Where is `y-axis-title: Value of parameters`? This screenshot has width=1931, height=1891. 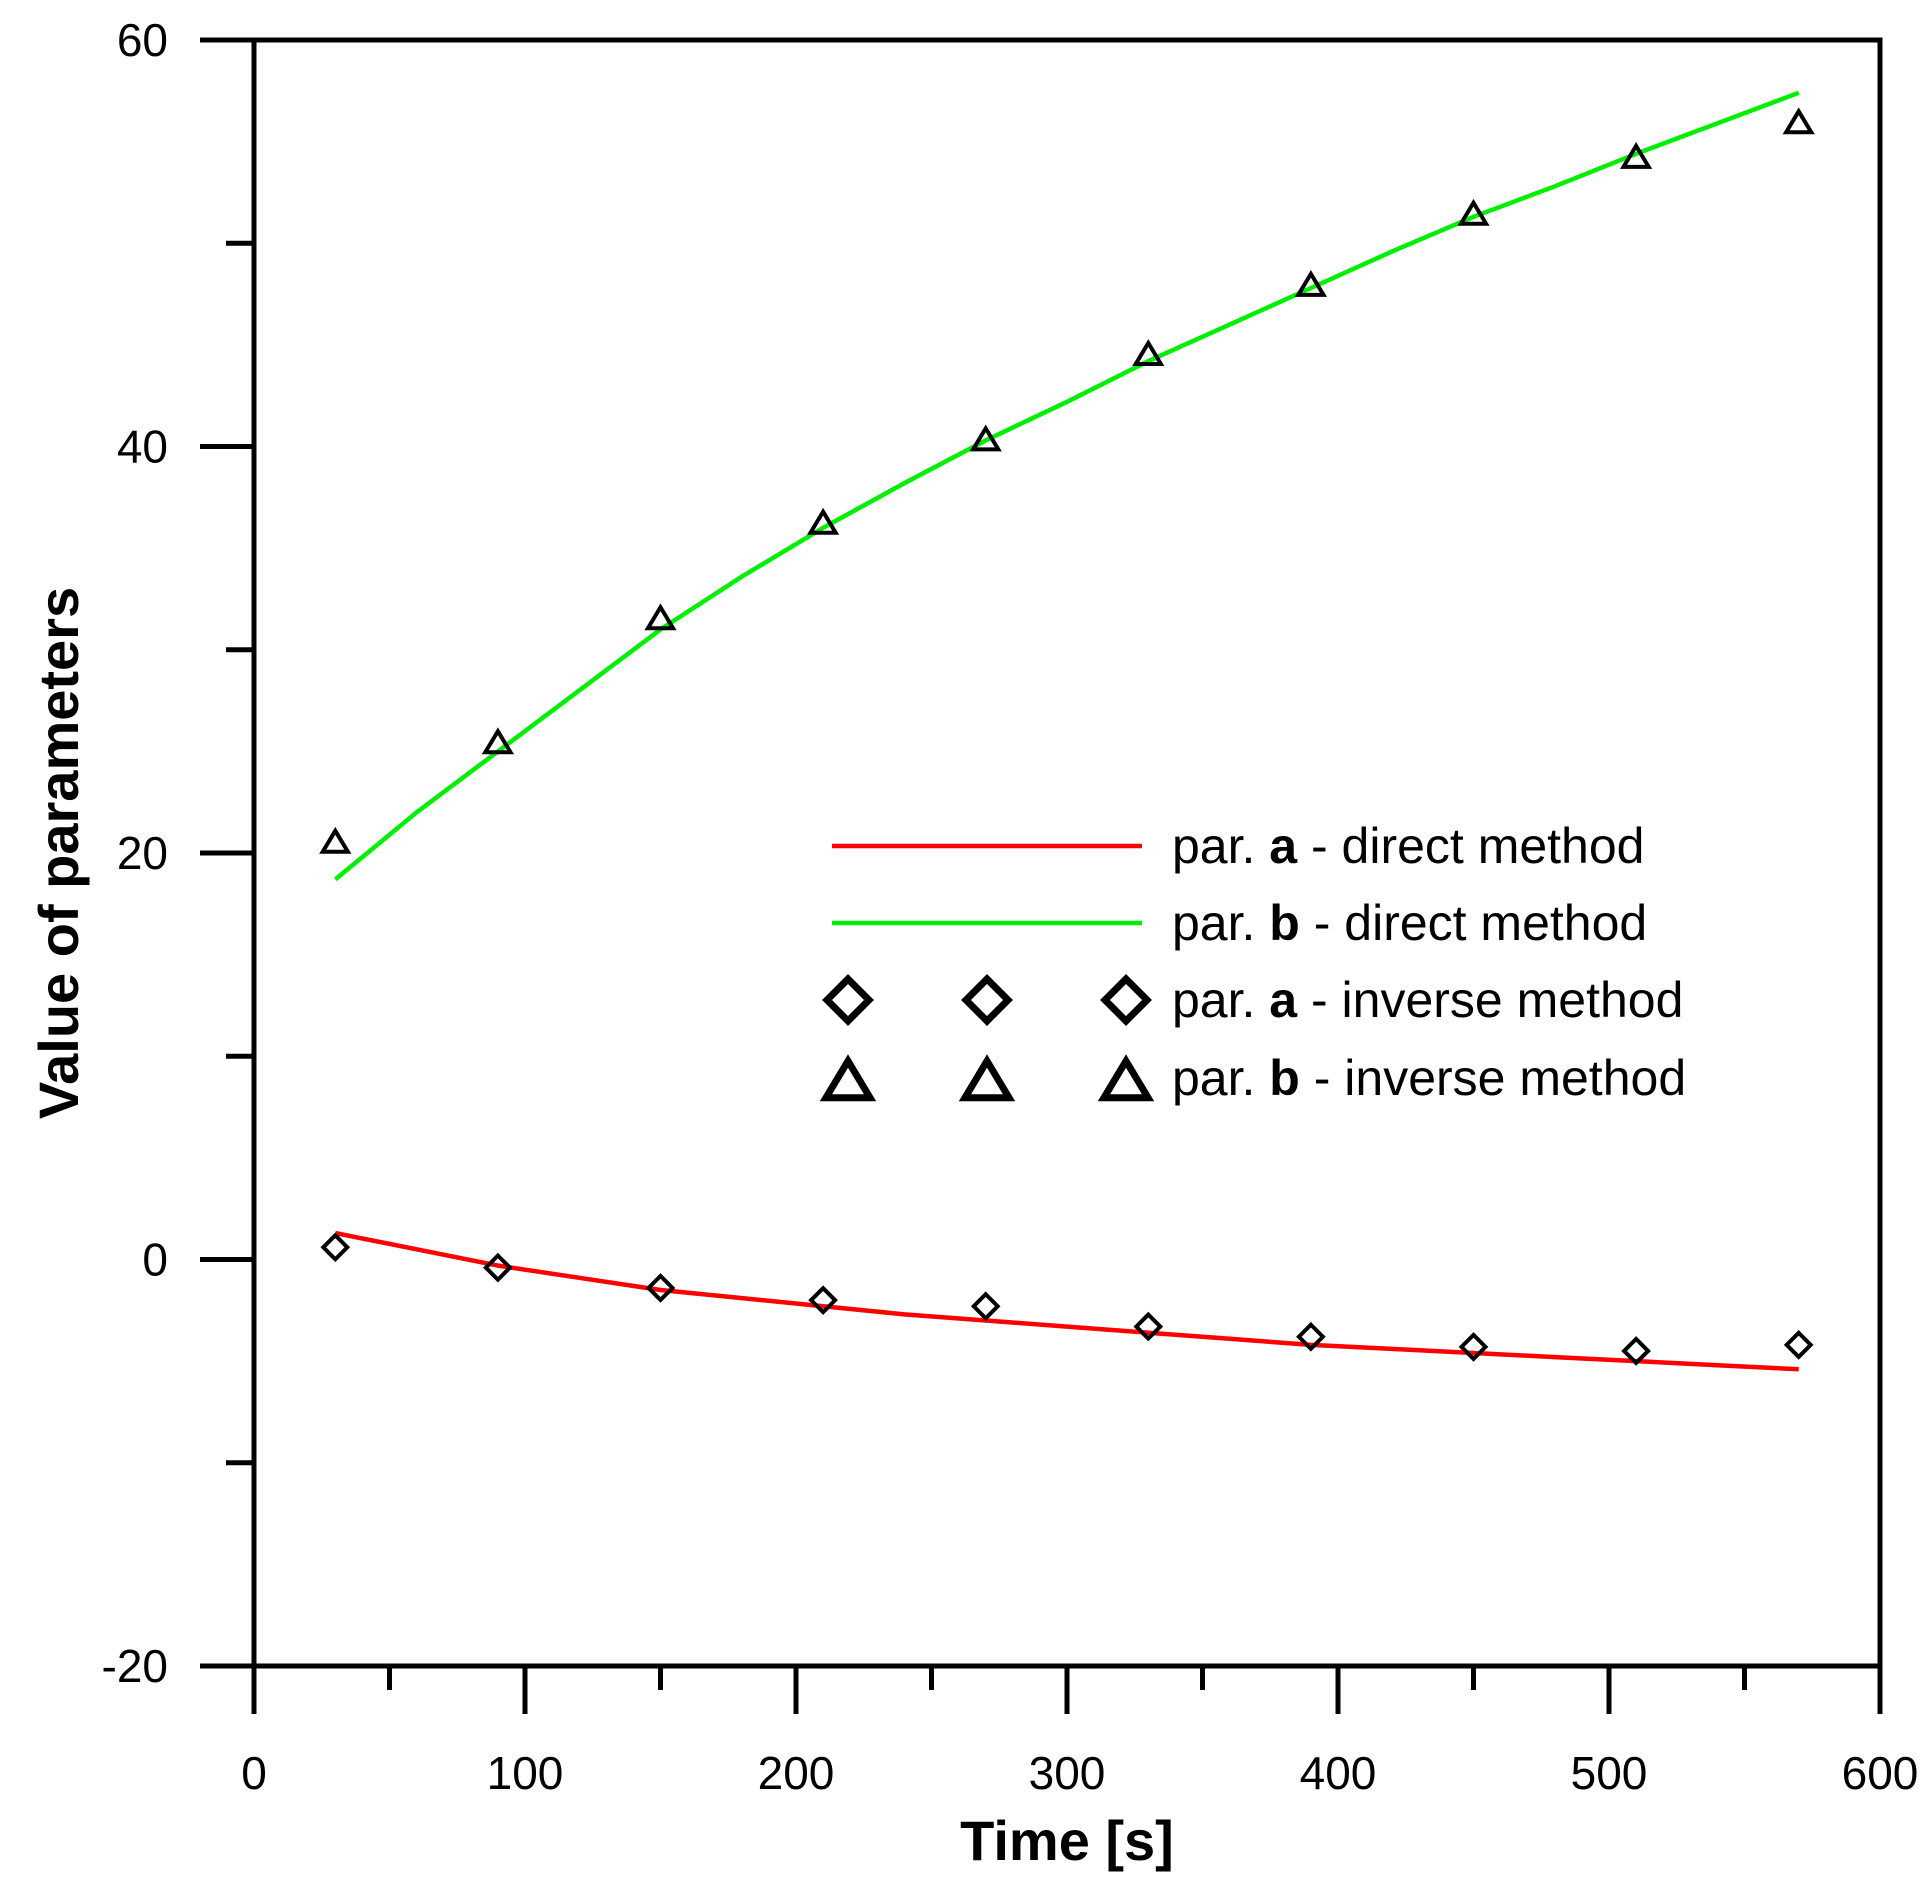 y-axis-title: Value of parameters is located at coordinates (58, 853).